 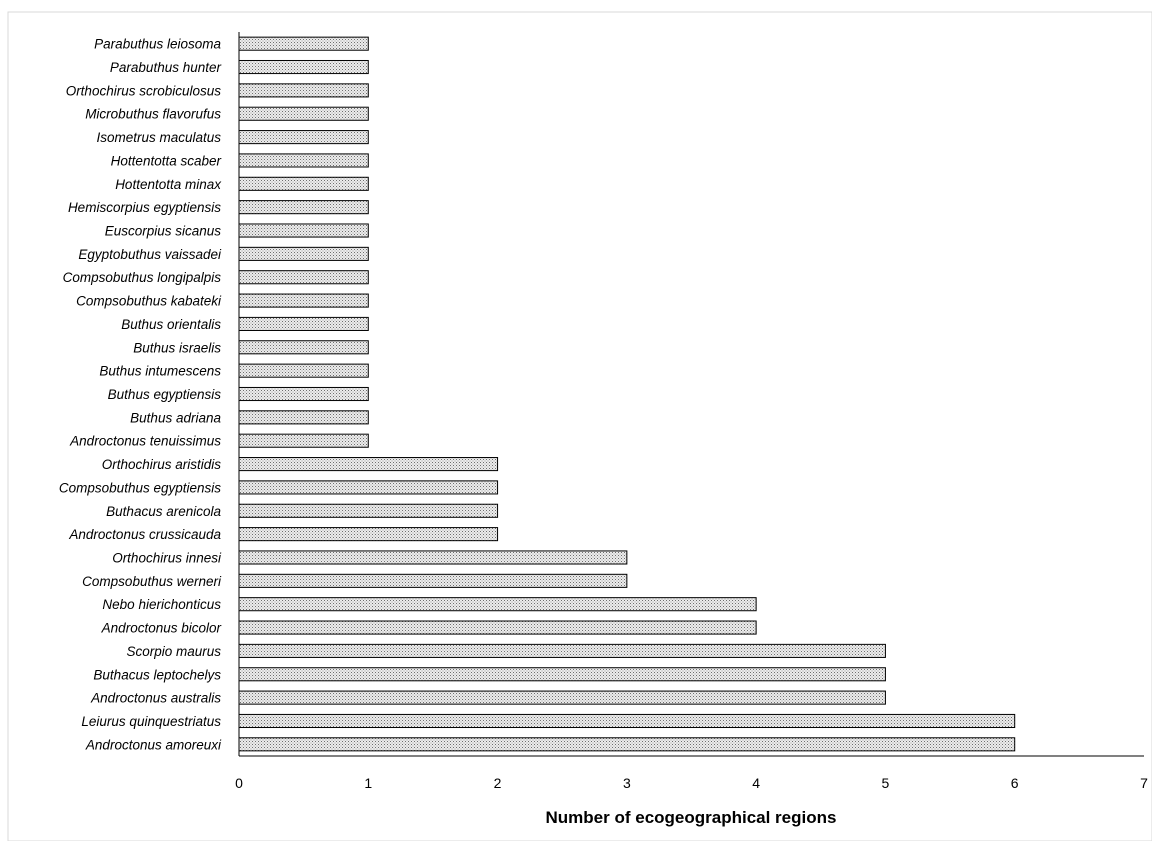 What do you see at coordinates (166, 67) in the screenshot?
I see `category-label: Parabuthus hunter` at bounding box center [166, 67].